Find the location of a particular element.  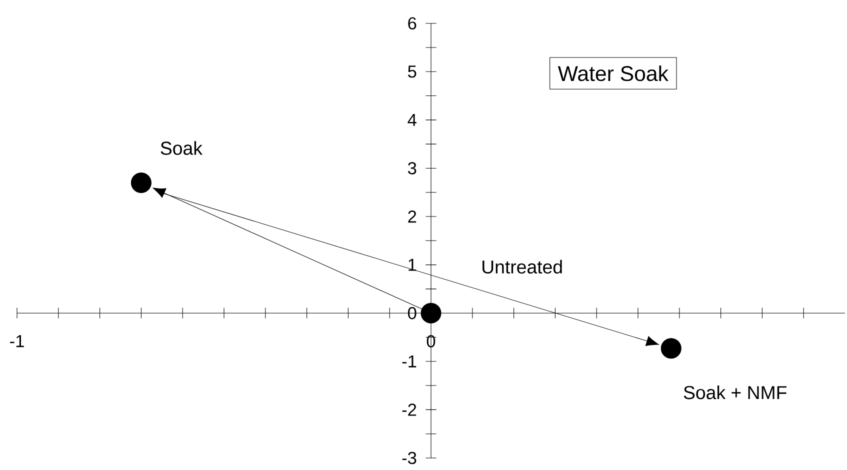

y-tick-label: 6 is located at coordinates (412, 23).